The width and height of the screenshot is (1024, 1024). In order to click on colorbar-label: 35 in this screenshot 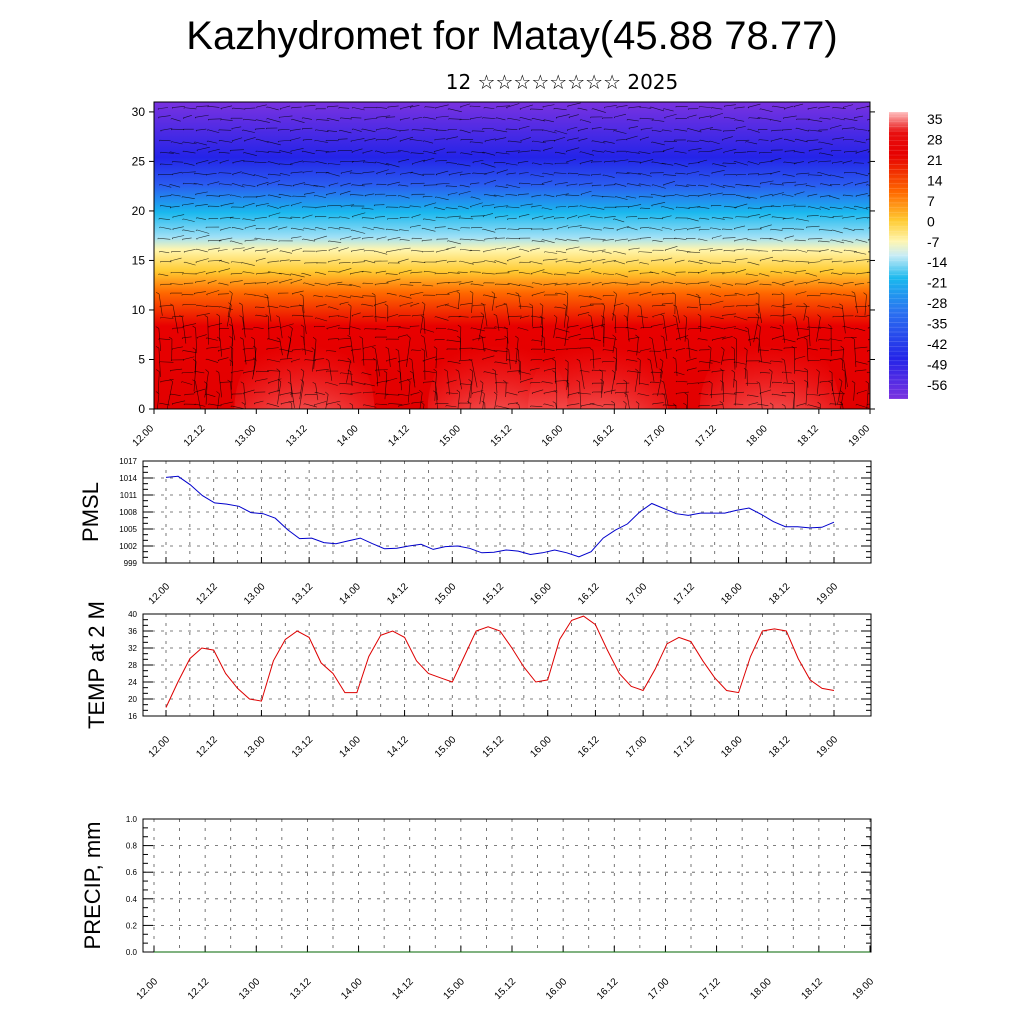, I will do `click(935, 119)`.